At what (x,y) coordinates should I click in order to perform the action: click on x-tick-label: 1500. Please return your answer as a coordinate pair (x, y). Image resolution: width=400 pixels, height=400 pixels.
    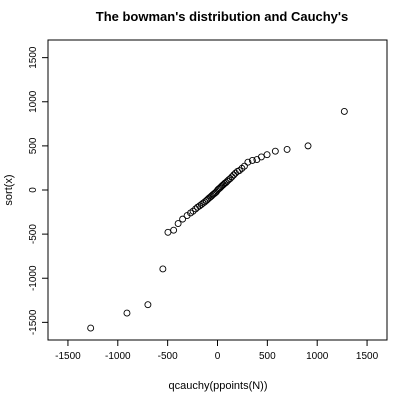
    Looking at the image, I should click on (367, 356).